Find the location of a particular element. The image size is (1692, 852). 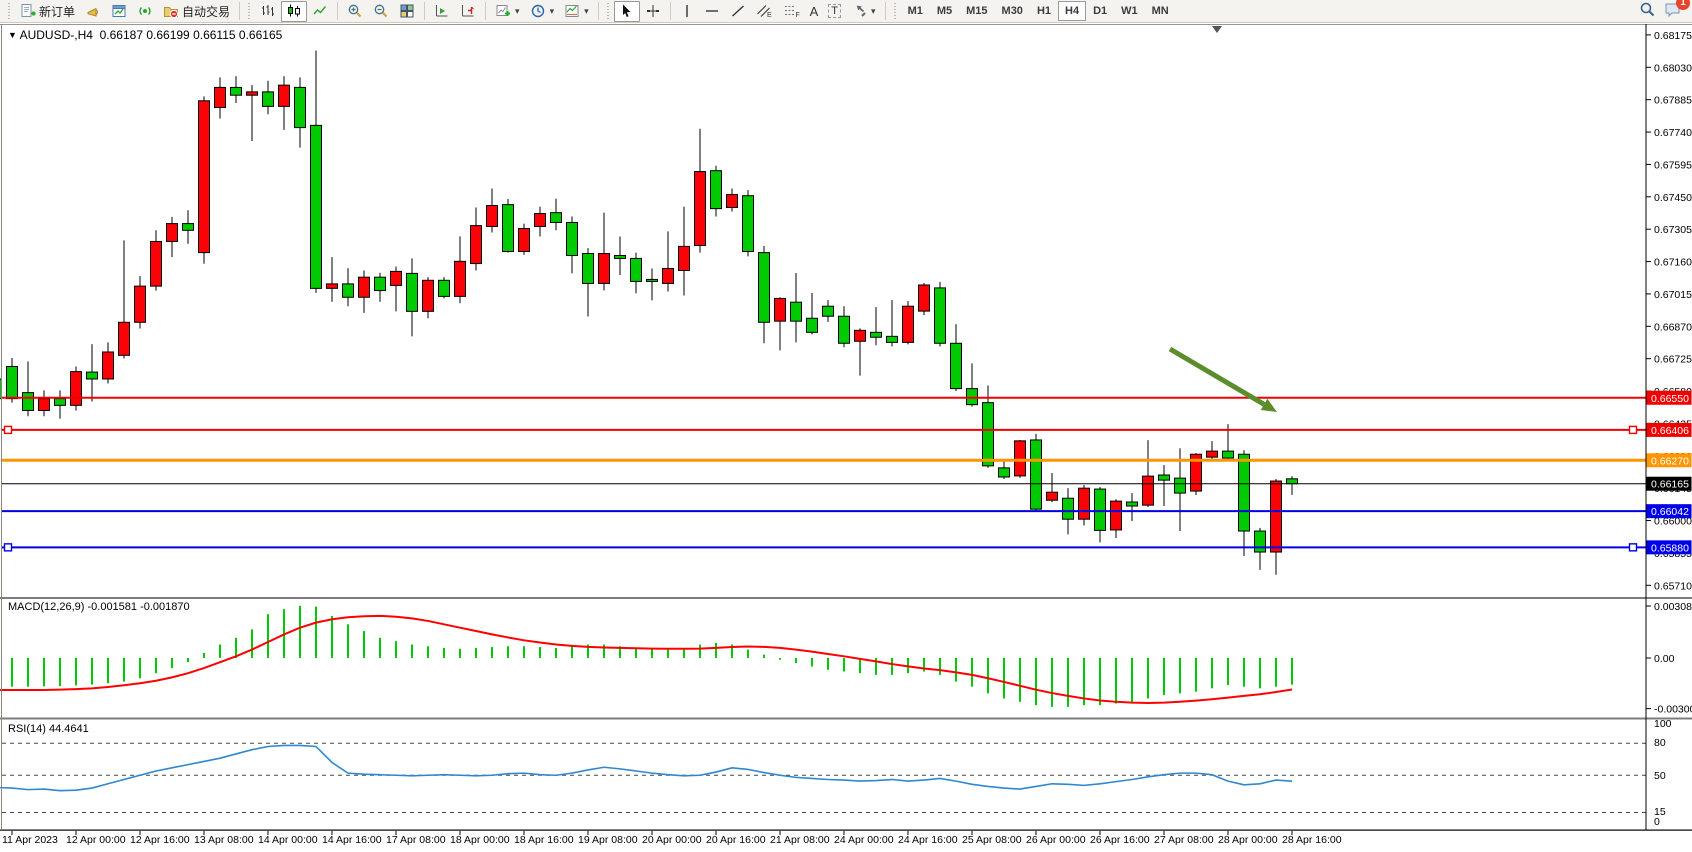

text-tool-icon: A is located at coordinates (814, 11).